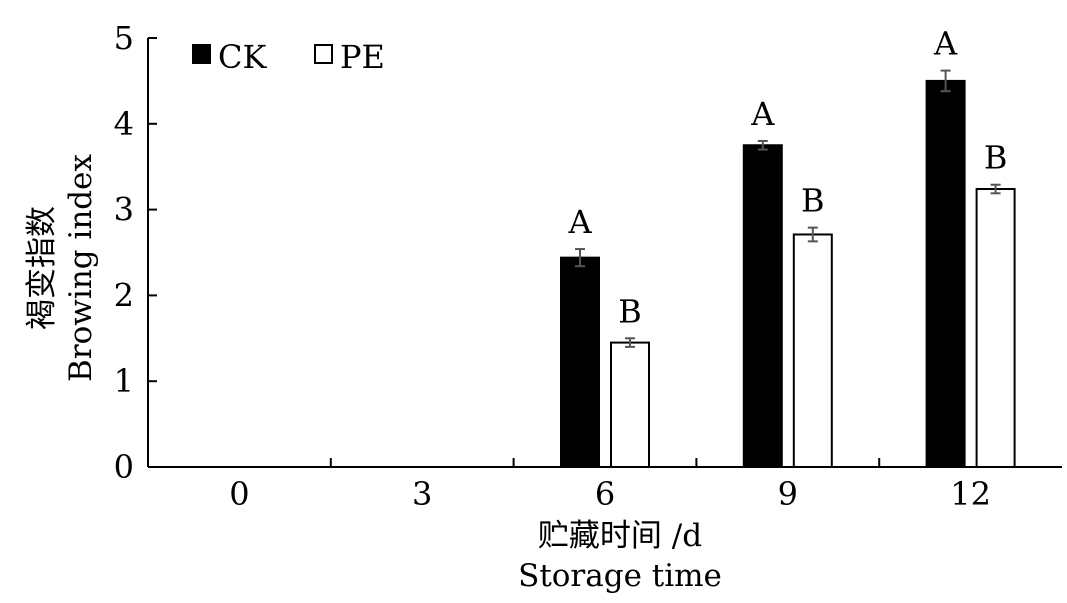 This screenshot has height=603, width=1067. Describe the element at coordinates (362, 57) in the screenshot. I see `legend-label-pe: PE` at that location.